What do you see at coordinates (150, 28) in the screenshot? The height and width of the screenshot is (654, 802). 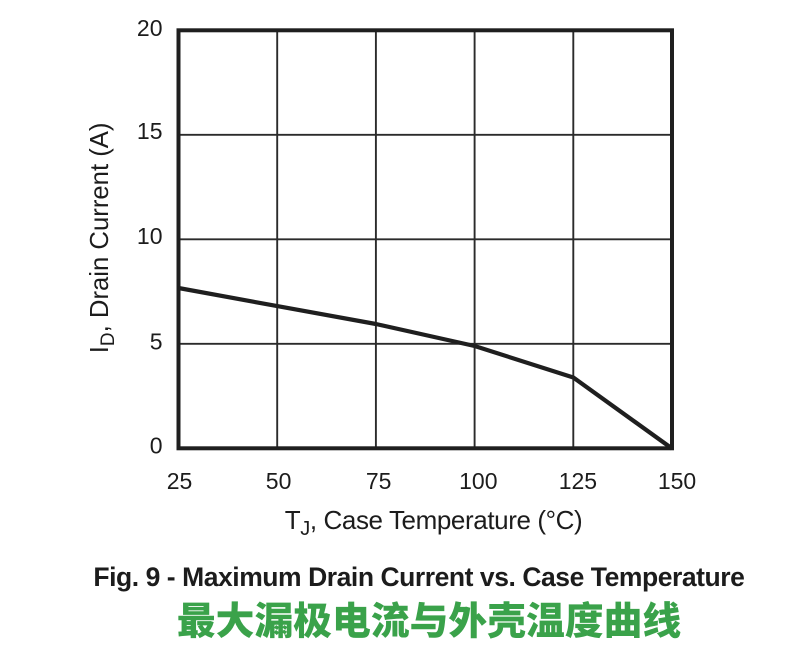 I see `svg-text: 20` at bounding box center [150, 28].